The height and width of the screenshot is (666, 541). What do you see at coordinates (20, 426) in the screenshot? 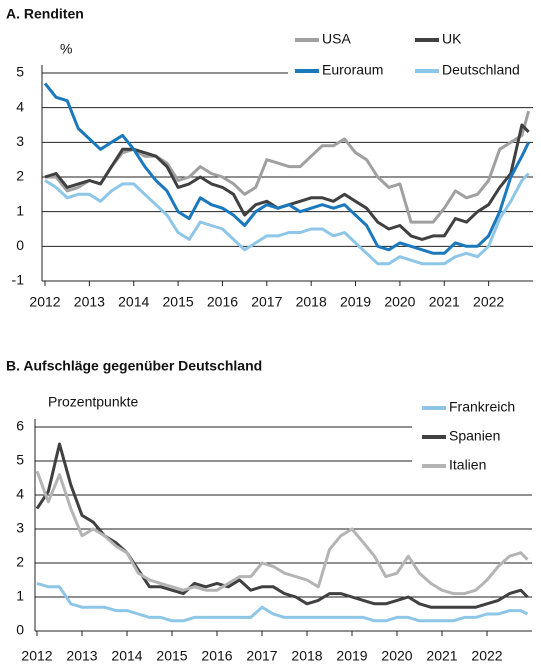
I see `y-tick-label: 6` at bounding box center [20, 426].